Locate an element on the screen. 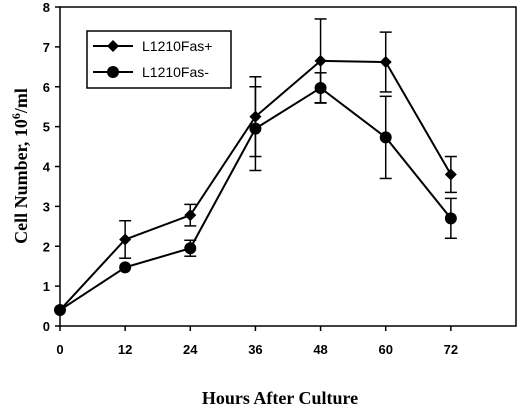  y-tick-label: 1 is located at coordinates (46, 286).